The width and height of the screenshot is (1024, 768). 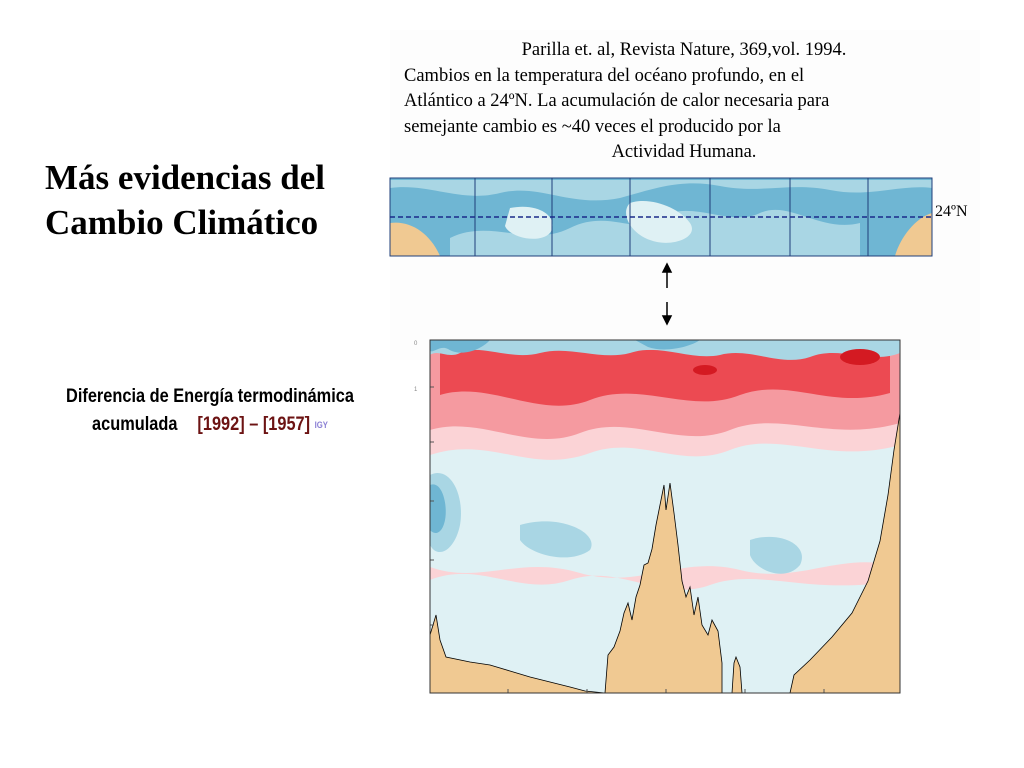 What do you see at coordinates (185, 177) in the screenshot?
I see `title-line-1: Más evidencias del` at bounding box center [185, 177].